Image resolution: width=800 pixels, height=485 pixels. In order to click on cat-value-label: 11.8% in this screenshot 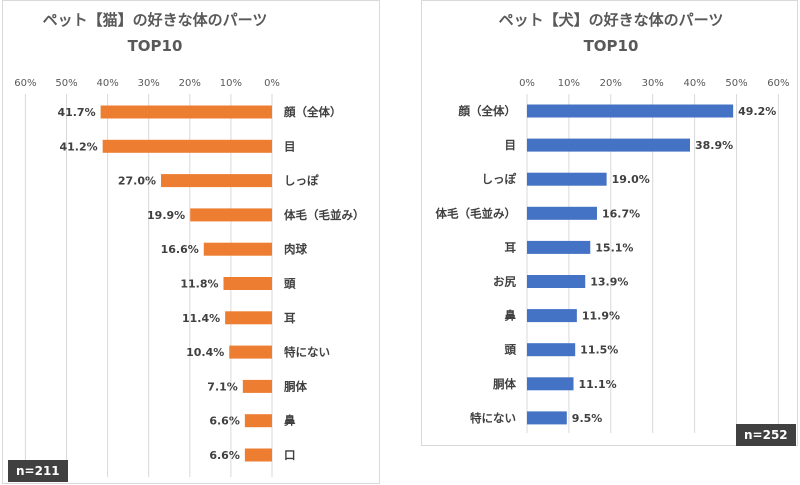, I will do `click(199, 284)`.